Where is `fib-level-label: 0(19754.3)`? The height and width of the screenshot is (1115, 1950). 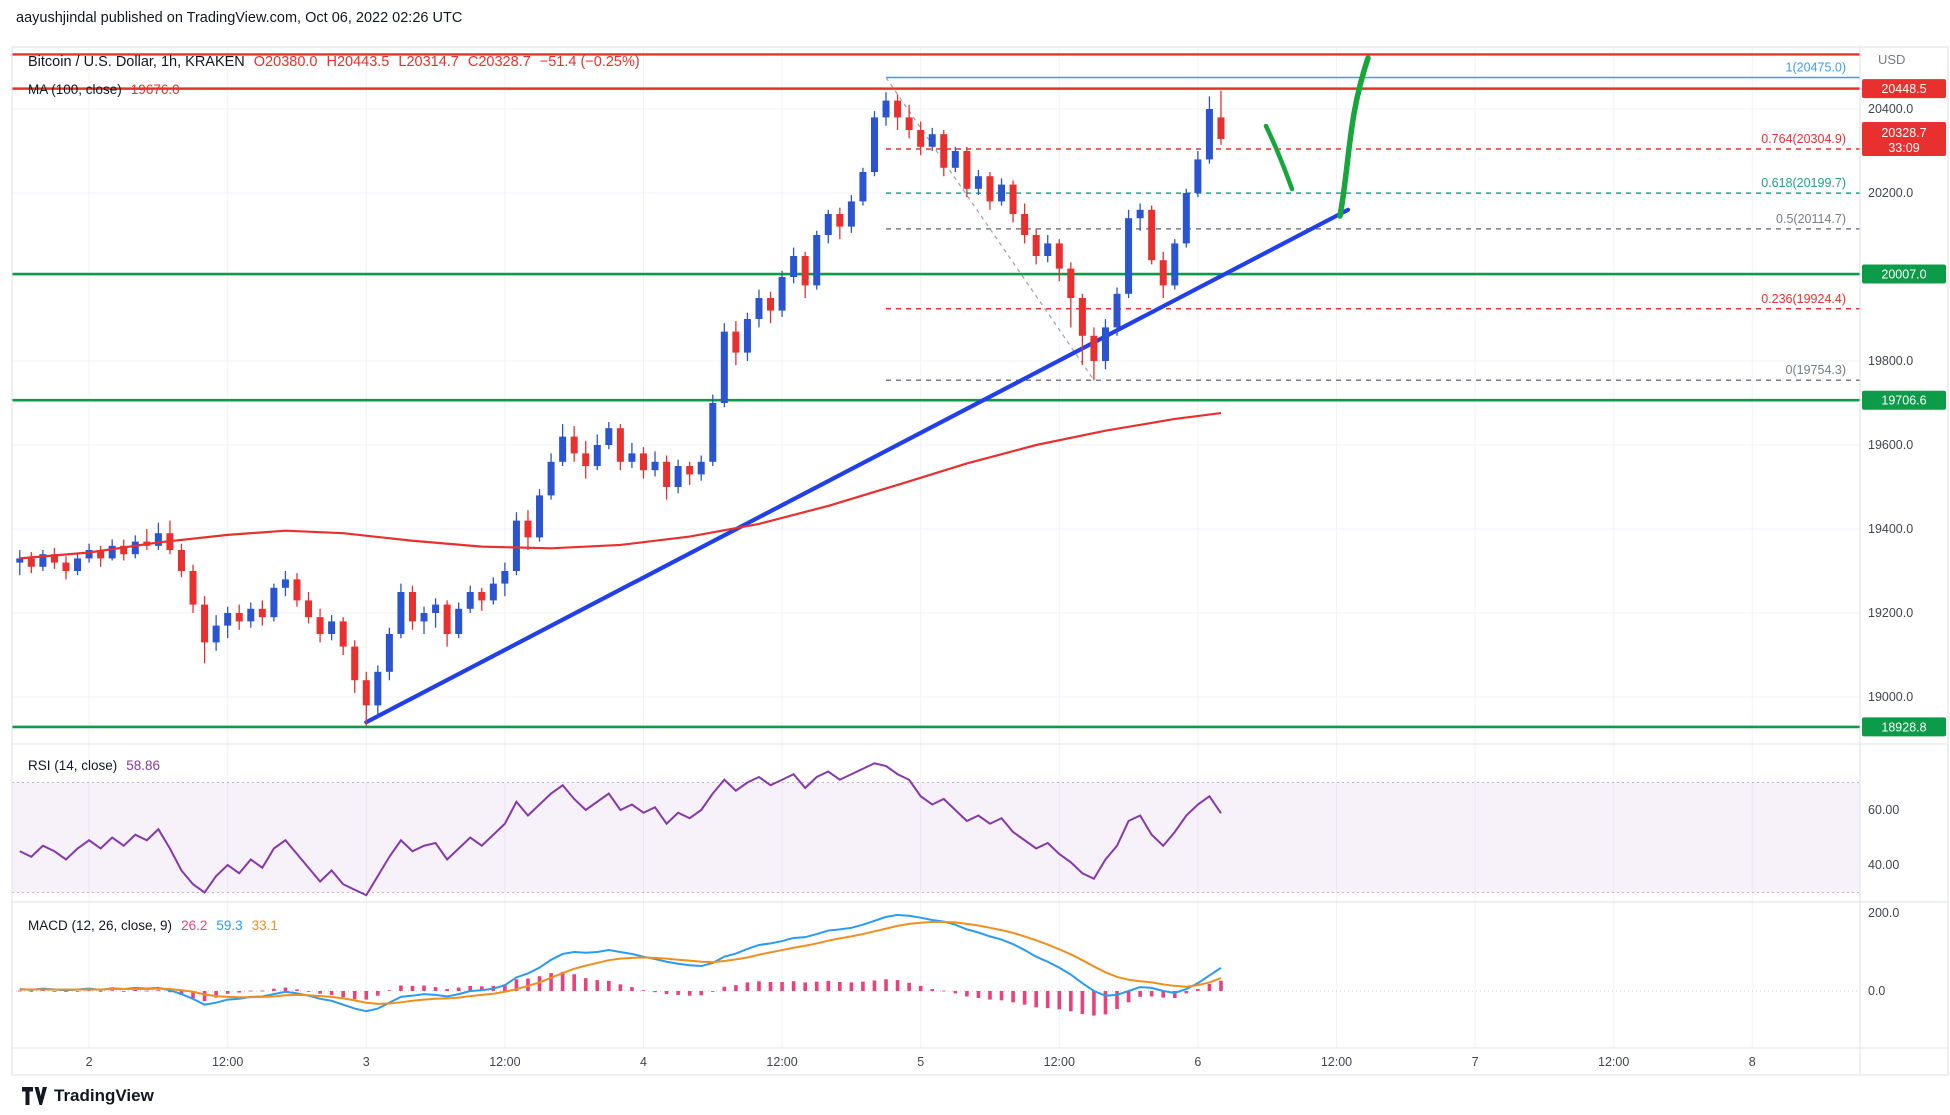
fib-level-label: 0(19754.3) is located at coordinates (1816, 370).